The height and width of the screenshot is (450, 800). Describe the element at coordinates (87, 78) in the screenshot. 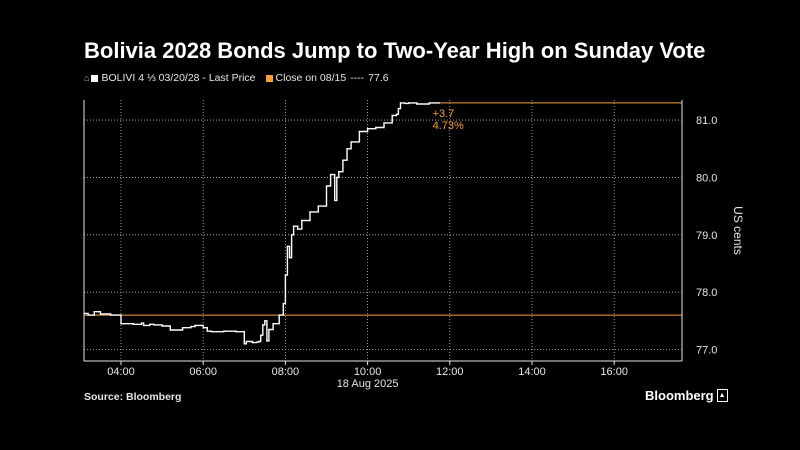

I see `pin-icon: ⌂` at that location.